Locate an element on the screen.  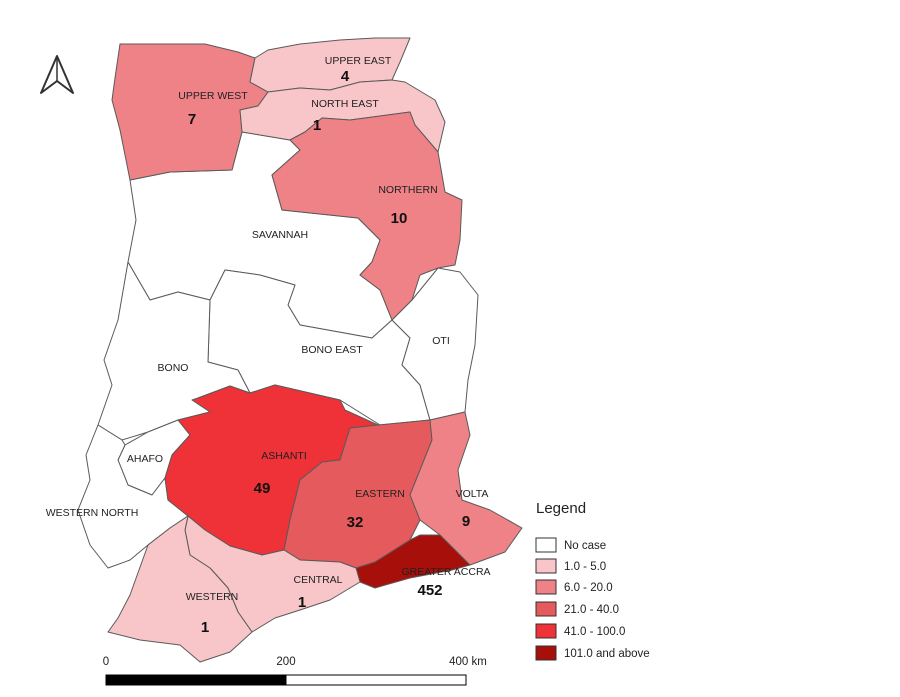
legend-label: 41.0 - 100.0 is located at coordinates (594, 632).